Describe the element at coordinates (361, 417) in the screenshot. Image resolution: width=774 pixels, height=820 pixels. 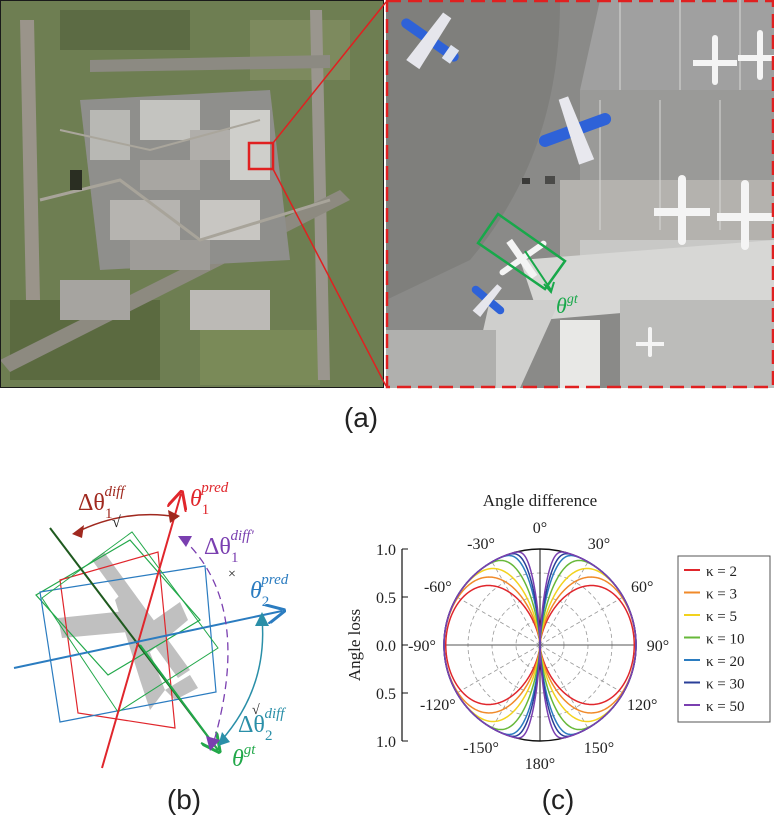
I see `panel-a-caption: (a)` at that location.